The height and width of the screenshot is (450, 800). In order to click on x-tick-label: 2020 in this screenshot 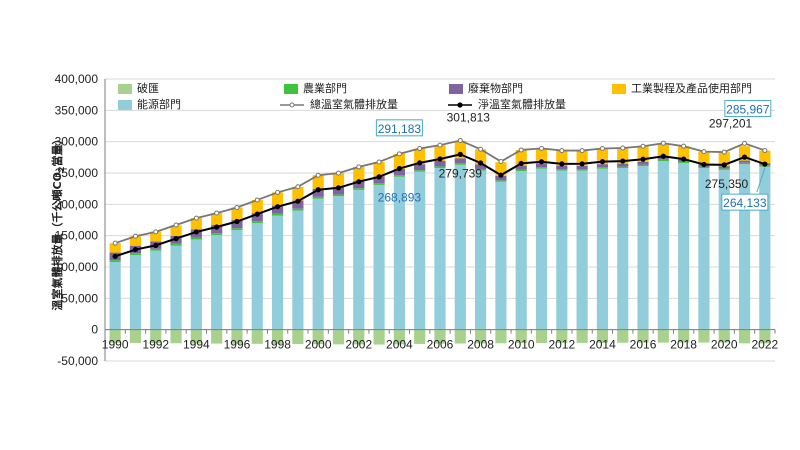, I will do `click(724, 345)`.